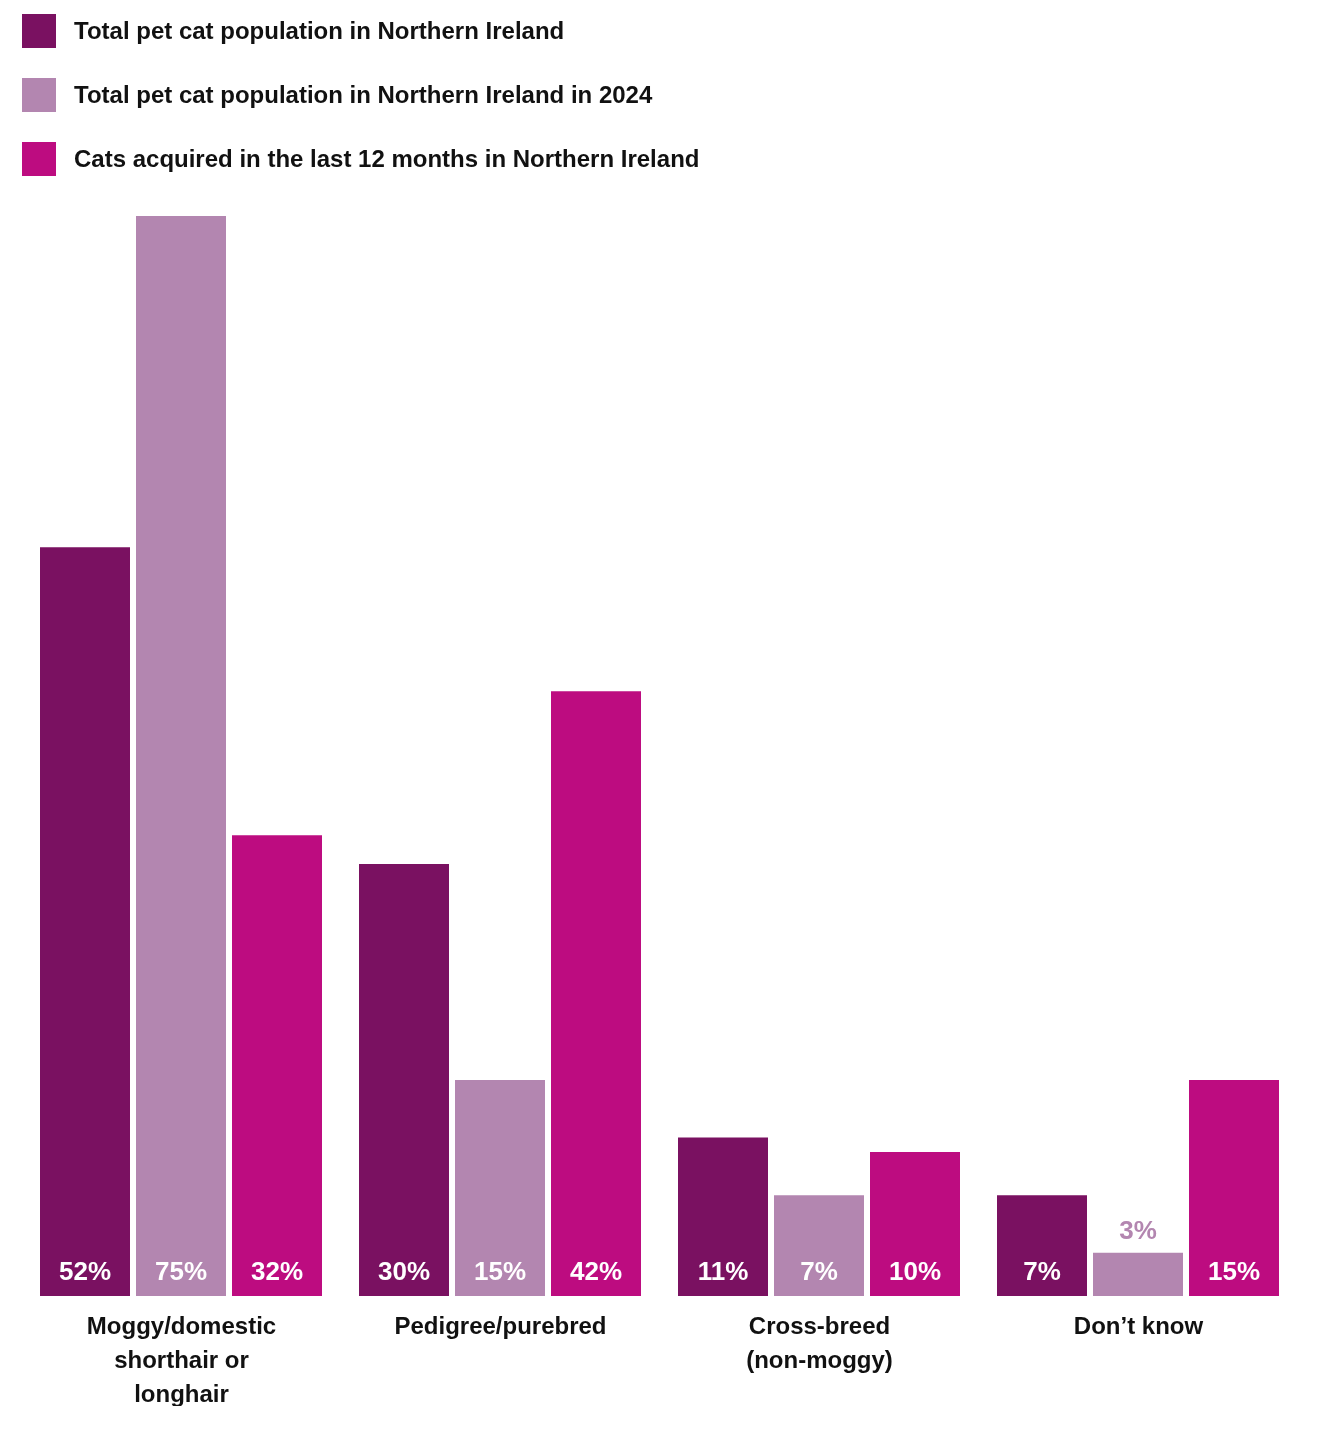  What do you see at coordinates (404, 1271) in the screenshot?
I see `data-label: 30%` at bounding box center [404, 1271].